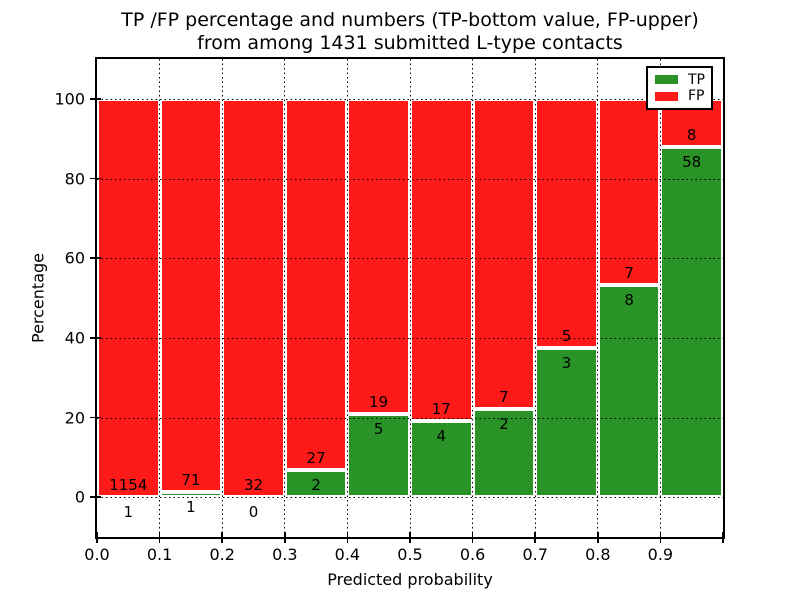 This screenshot has width=800, height=600. What do you see at coordinates (696, 79) in the screenshot?
I see `legend-label: TP` at bounding box center [696, 79].